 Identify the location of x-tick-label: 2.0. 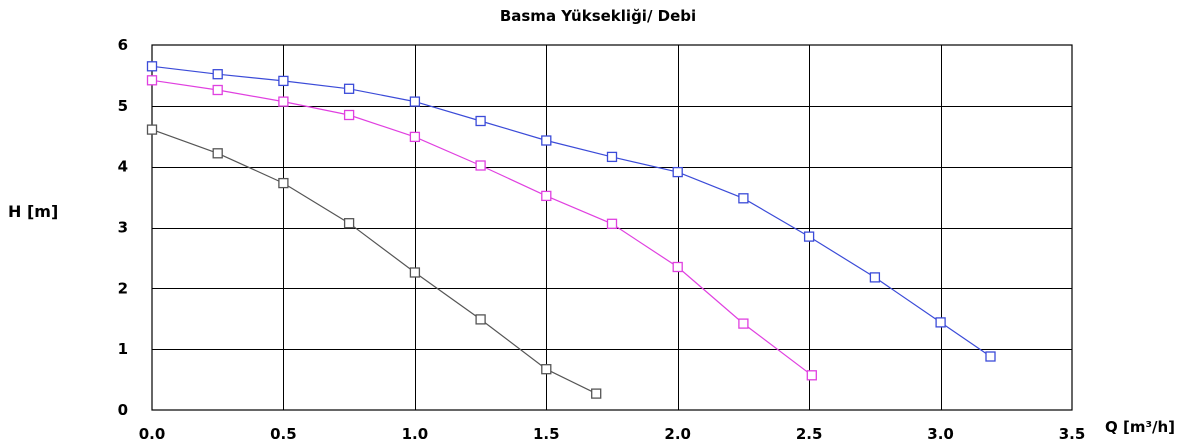
(677, 434).